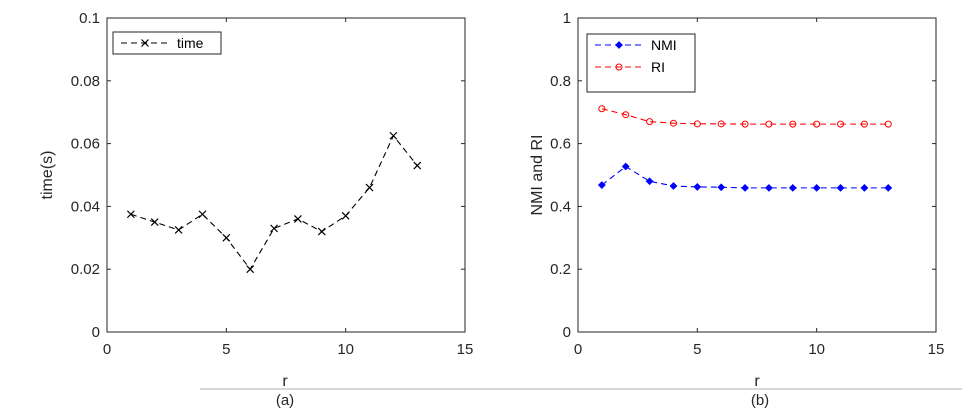 The image size is (962, 410). Describe the element at coordinates (664, 45) in the screenshot. I see `chart-b-legend-label-nmi: NMI` at that location.